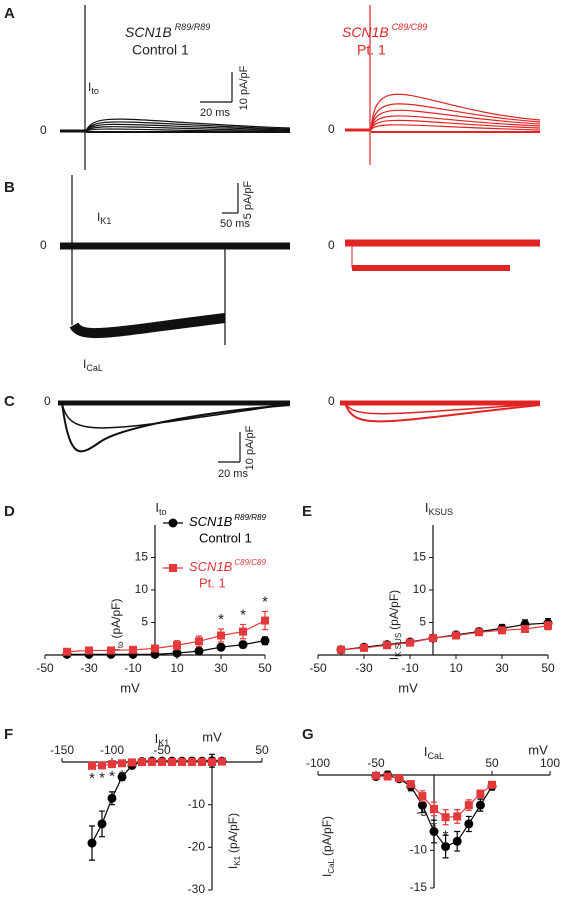 This screenshot has height=900, width=571. I want to click on time-scale: 50 ms, so click(235, 224).